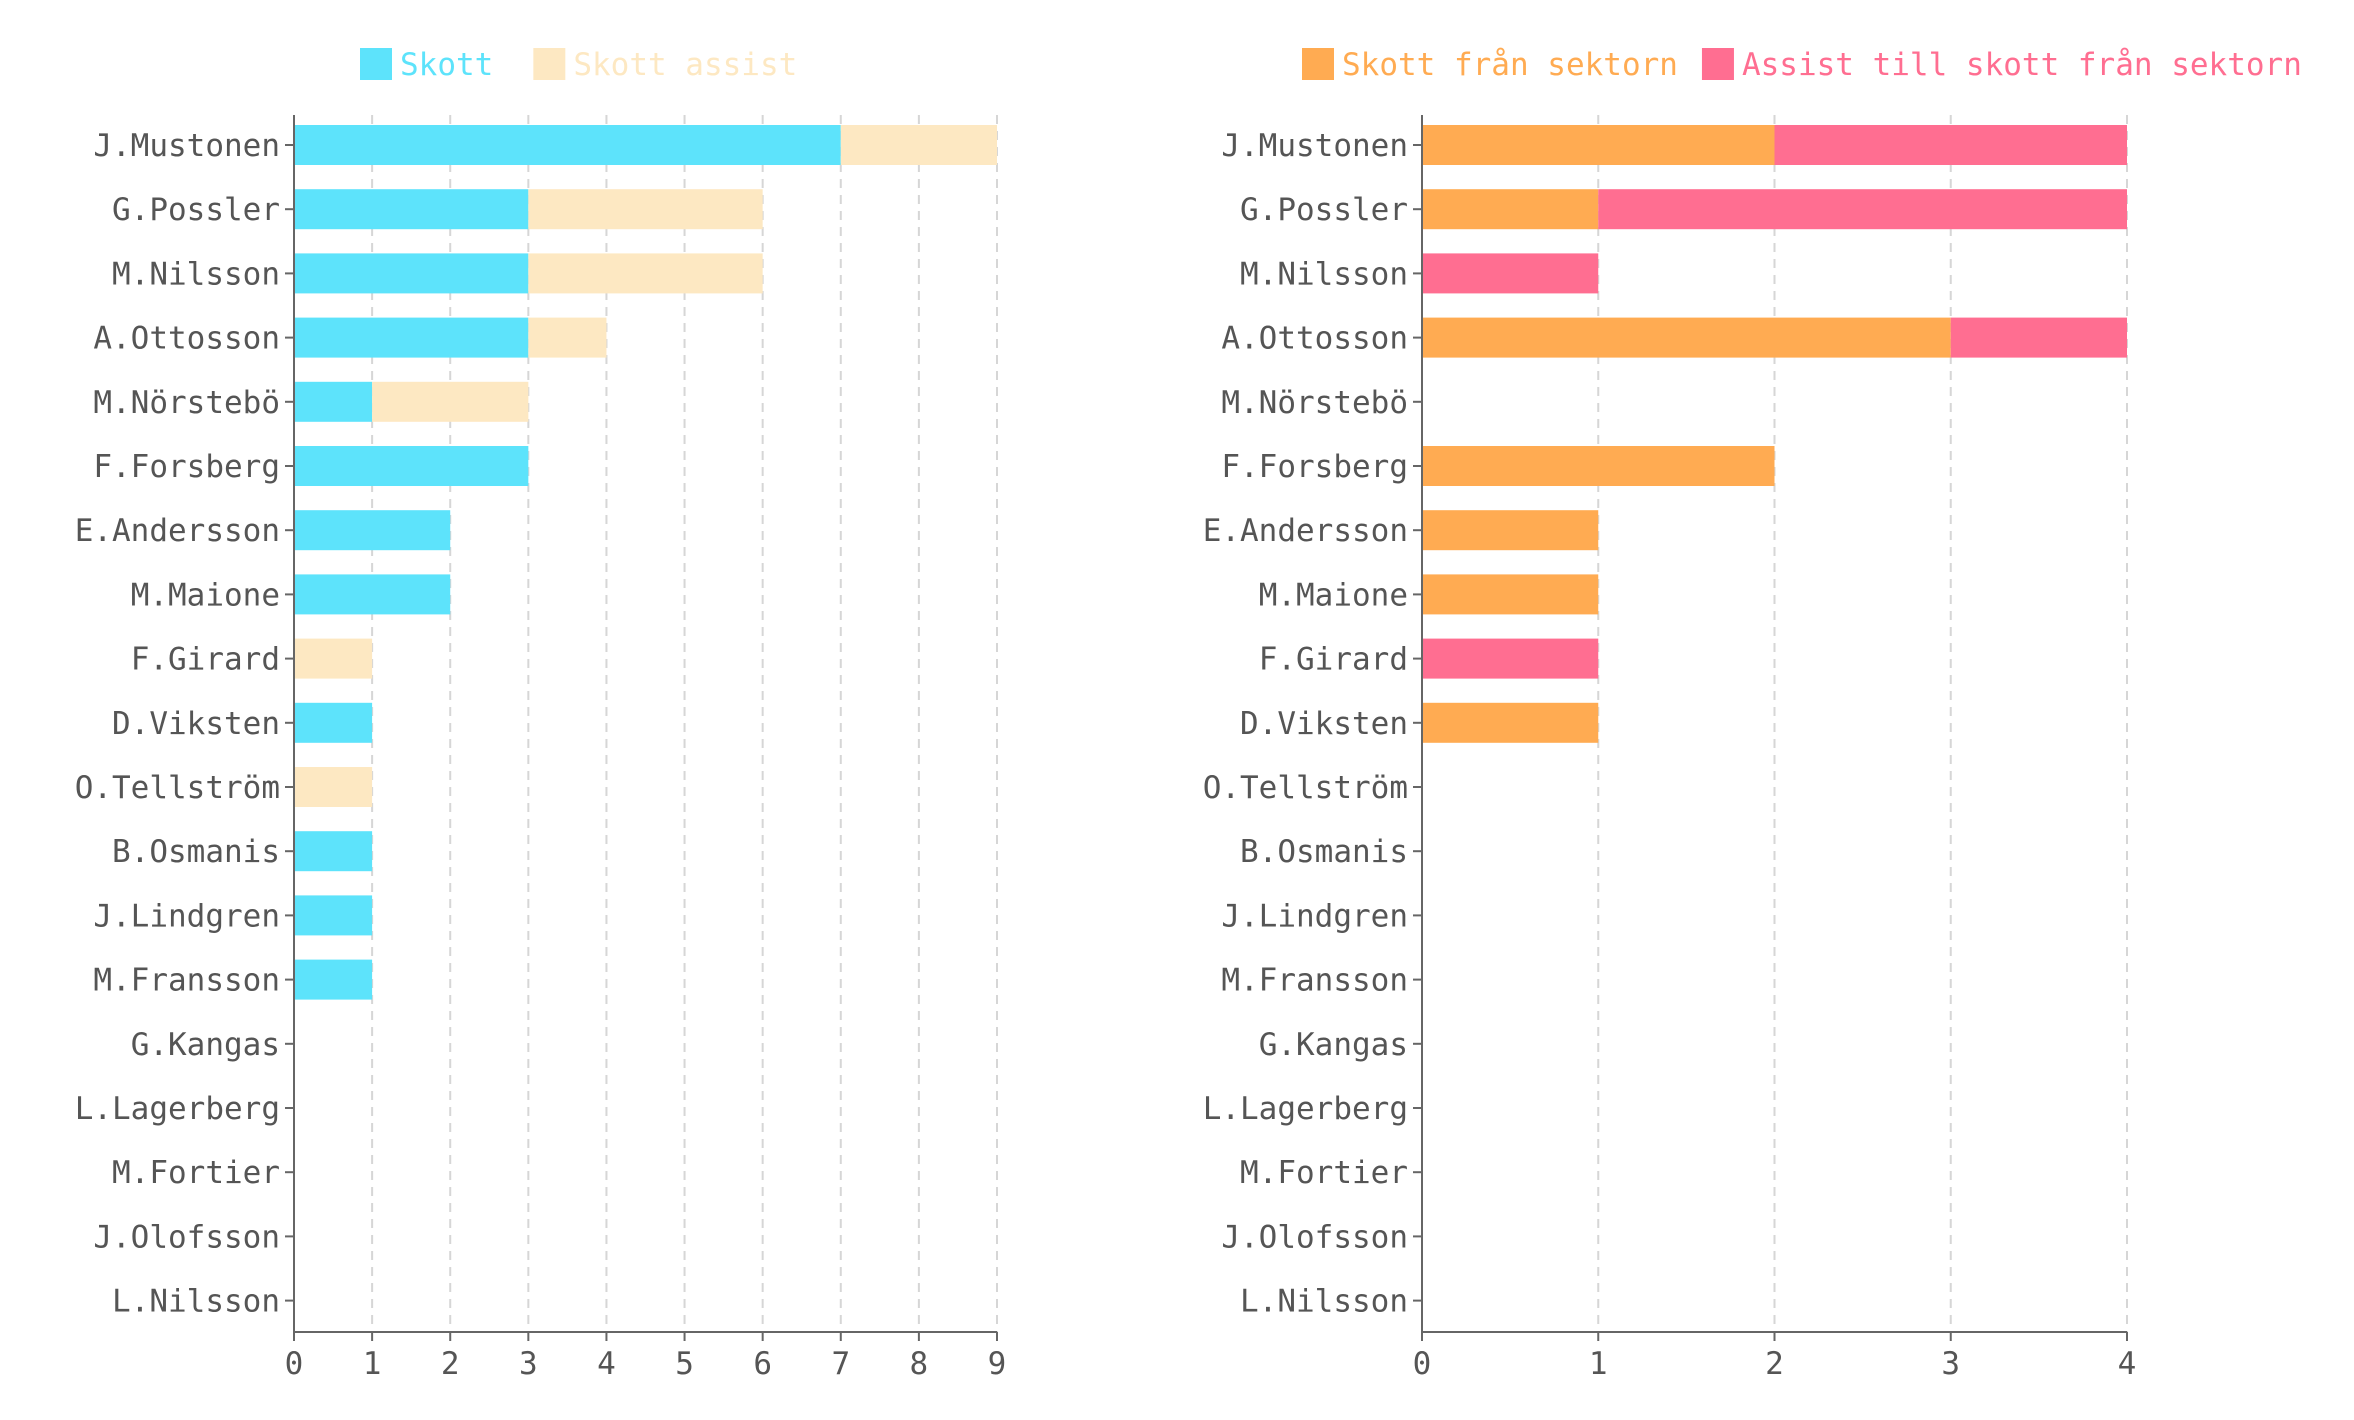 The height and width of the screenshot is (1420, 2354). What do you see at coordinates (762, 1364) in the screenshot?
I see `x-tick-label: 6` at bounding box center [762, 1364].